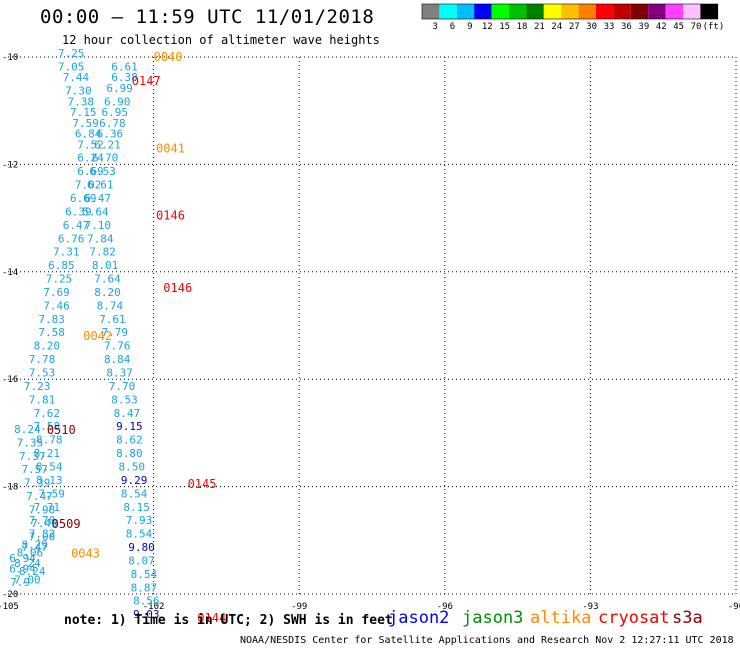 Image resolution: width=740 pixels, height=650 pixels. Describe the element at coordinates (90, 158) in the screenshot. I see `swh-label: 6.24` at that location.